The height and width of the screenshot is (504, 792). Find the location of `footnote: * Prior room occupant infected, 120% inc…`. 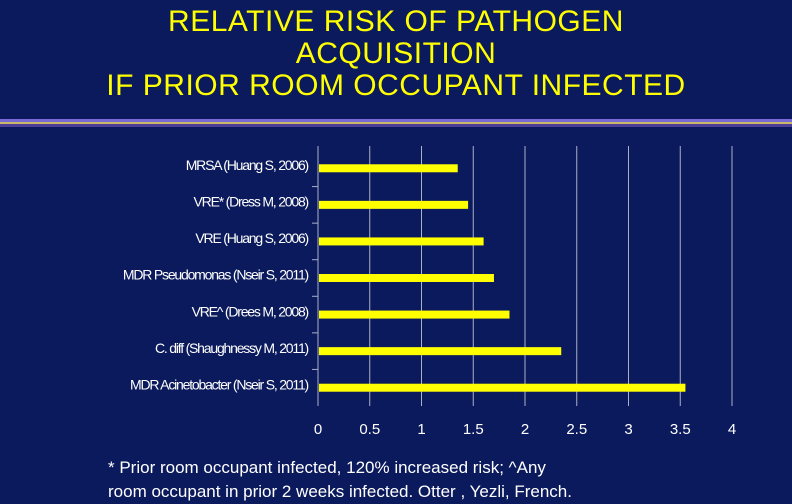

footnote: * Prior room occupant infected, 120% inc… is located at coordinates (448, 480).